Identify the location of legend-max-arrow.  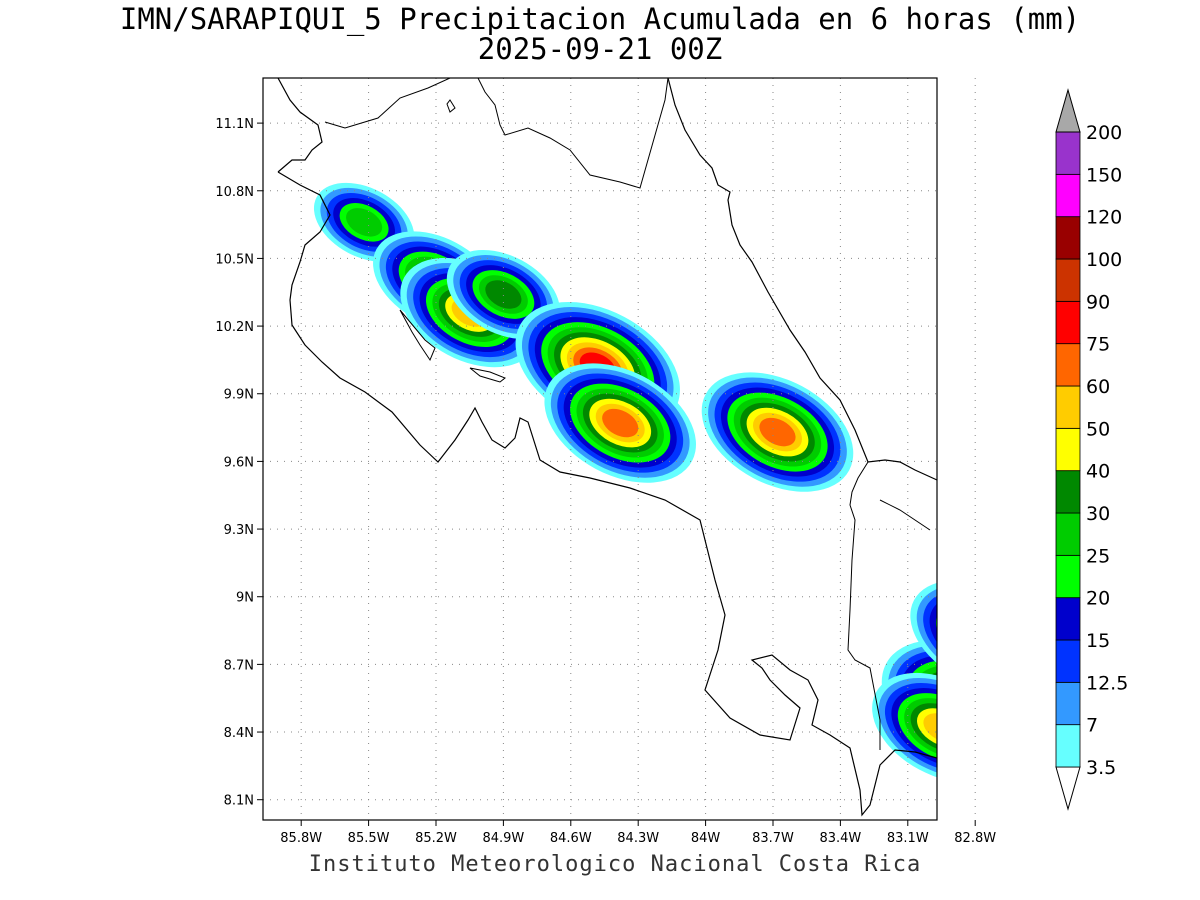
(1068, 110).